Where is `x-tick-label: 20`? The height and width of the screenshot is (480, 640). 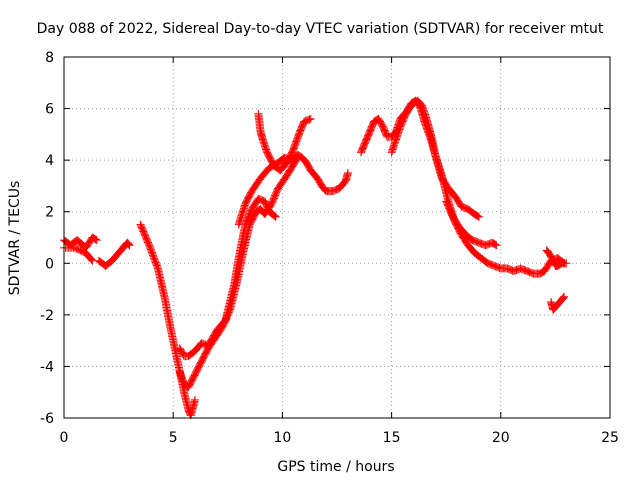
x-tick-label: 20 is located at coordinates (501, 438).